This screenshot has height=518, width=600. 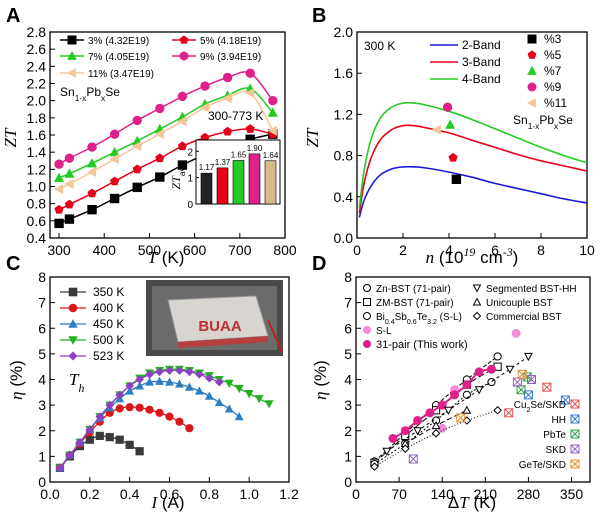 I want to click on panel-a-legend-marker, so click(x=72, y=55).